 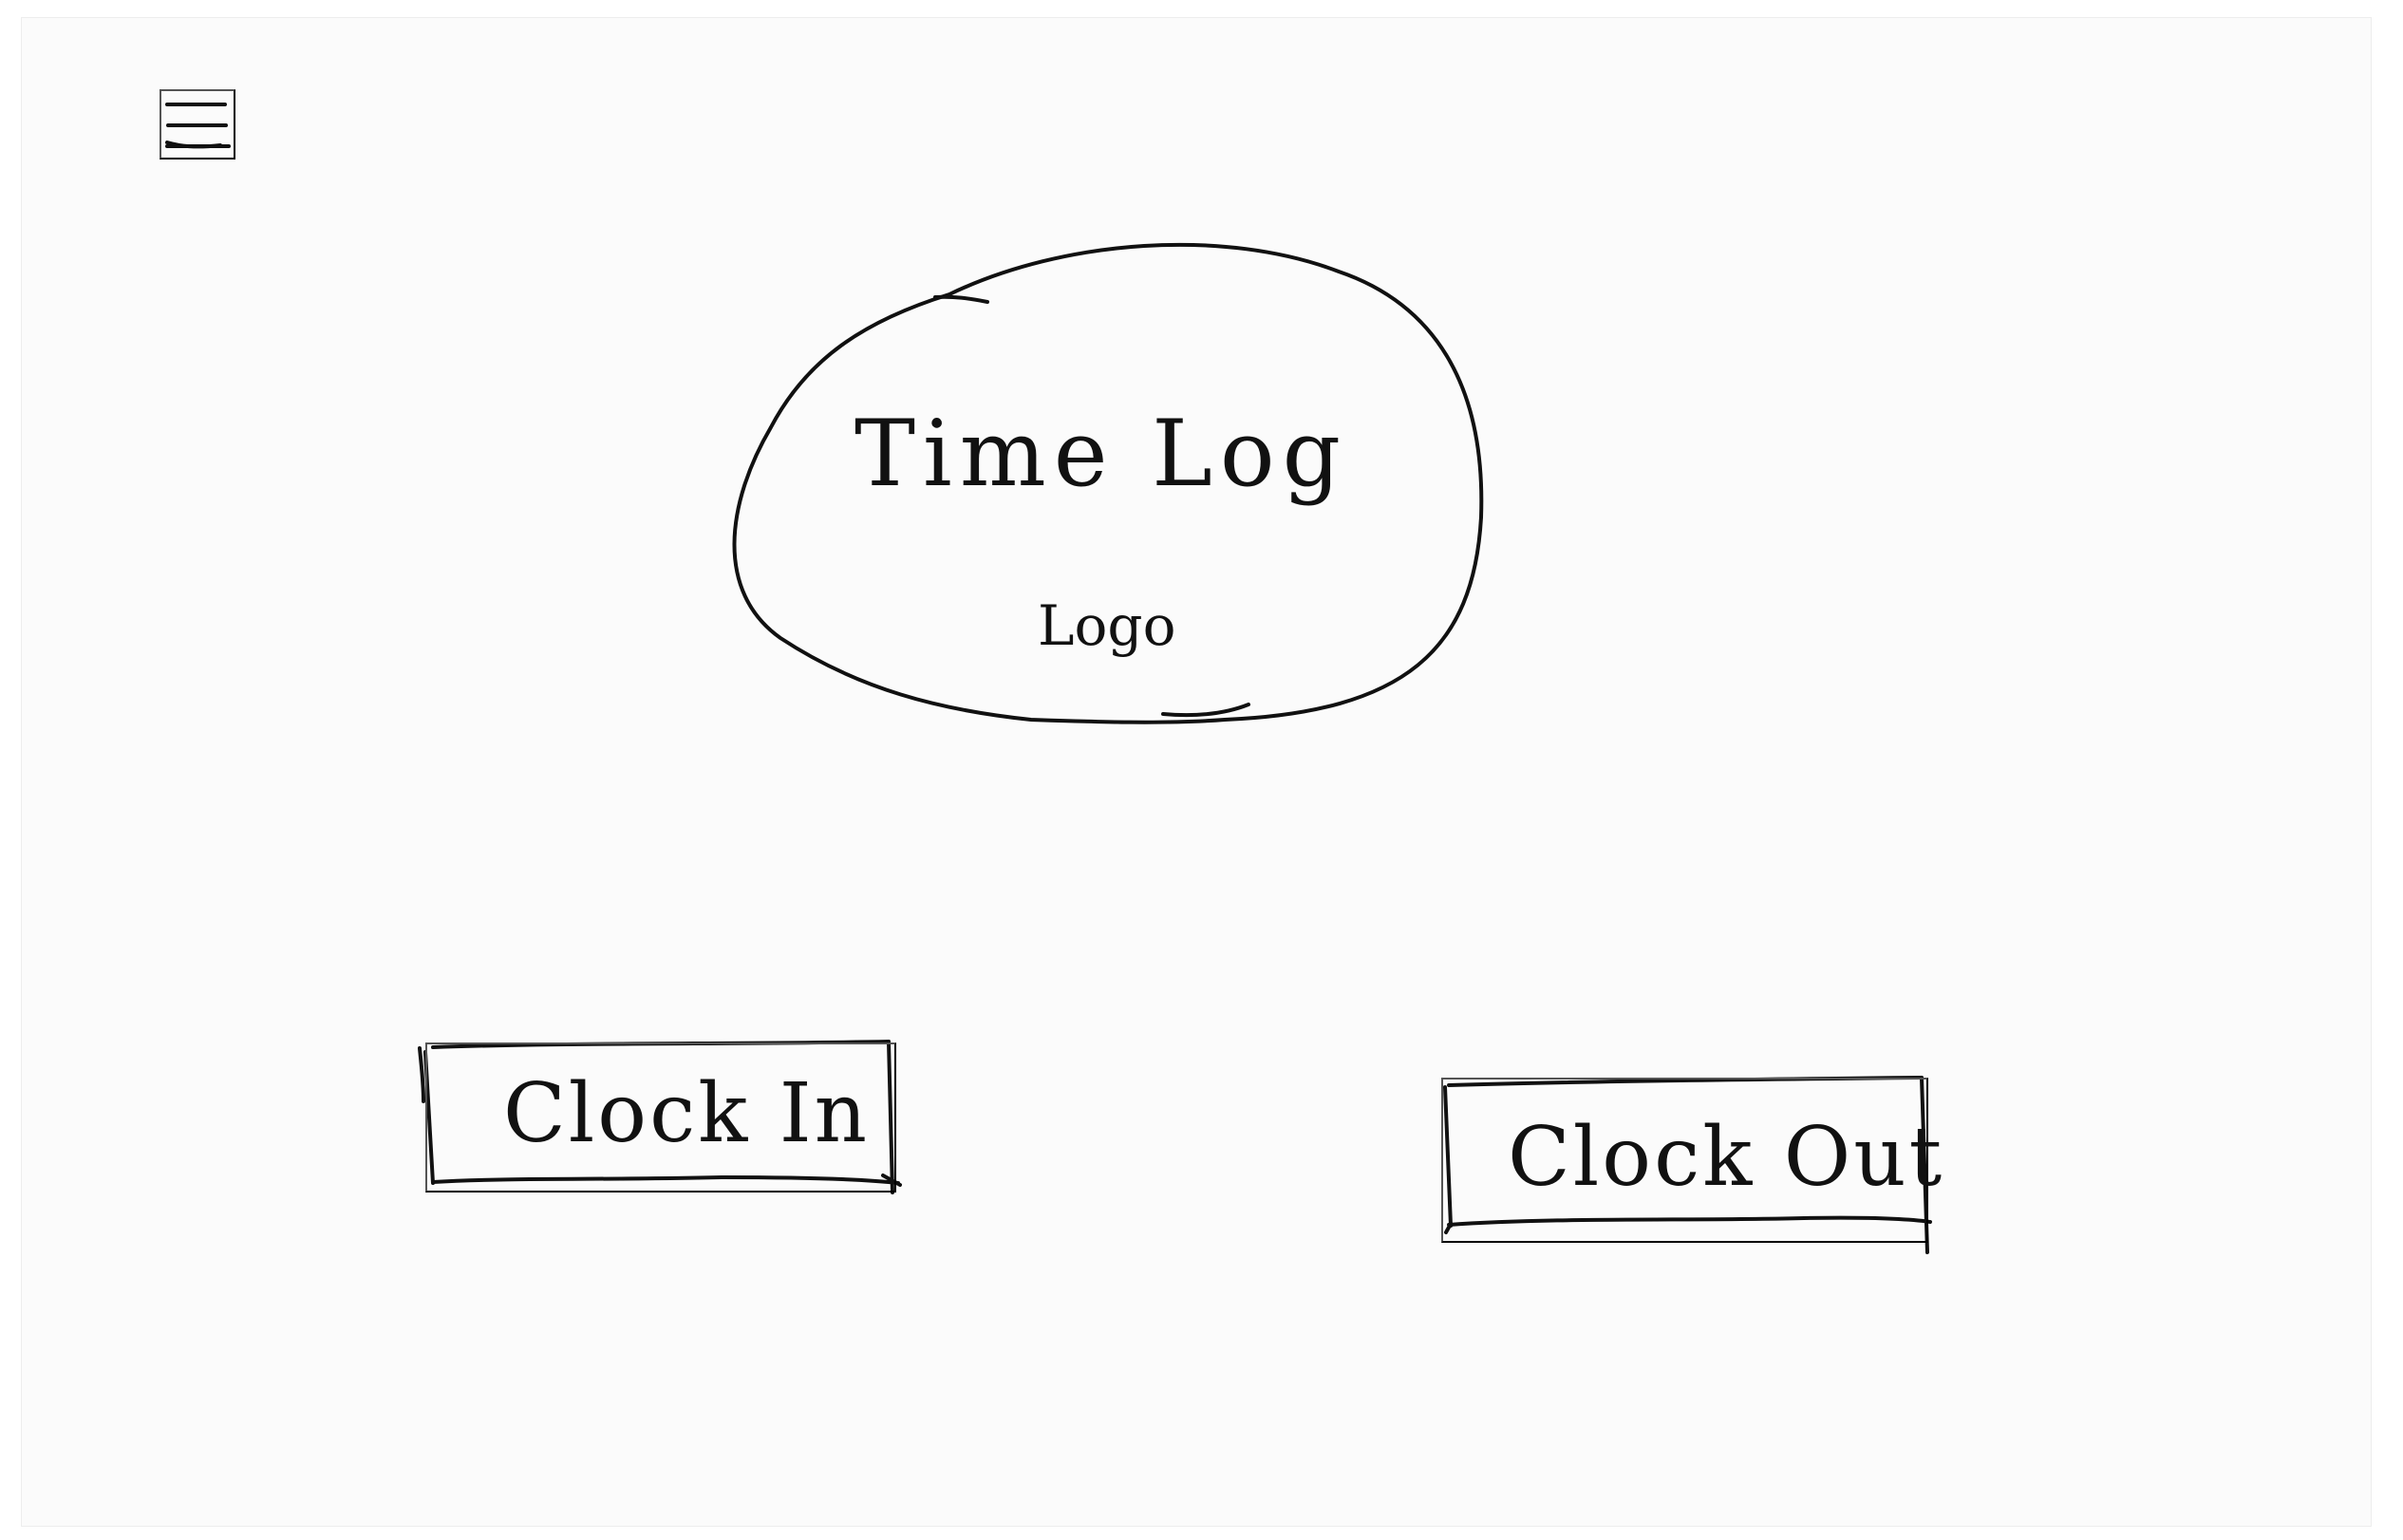 I want to click on clock-in-button, so click(x=660, y=1118).